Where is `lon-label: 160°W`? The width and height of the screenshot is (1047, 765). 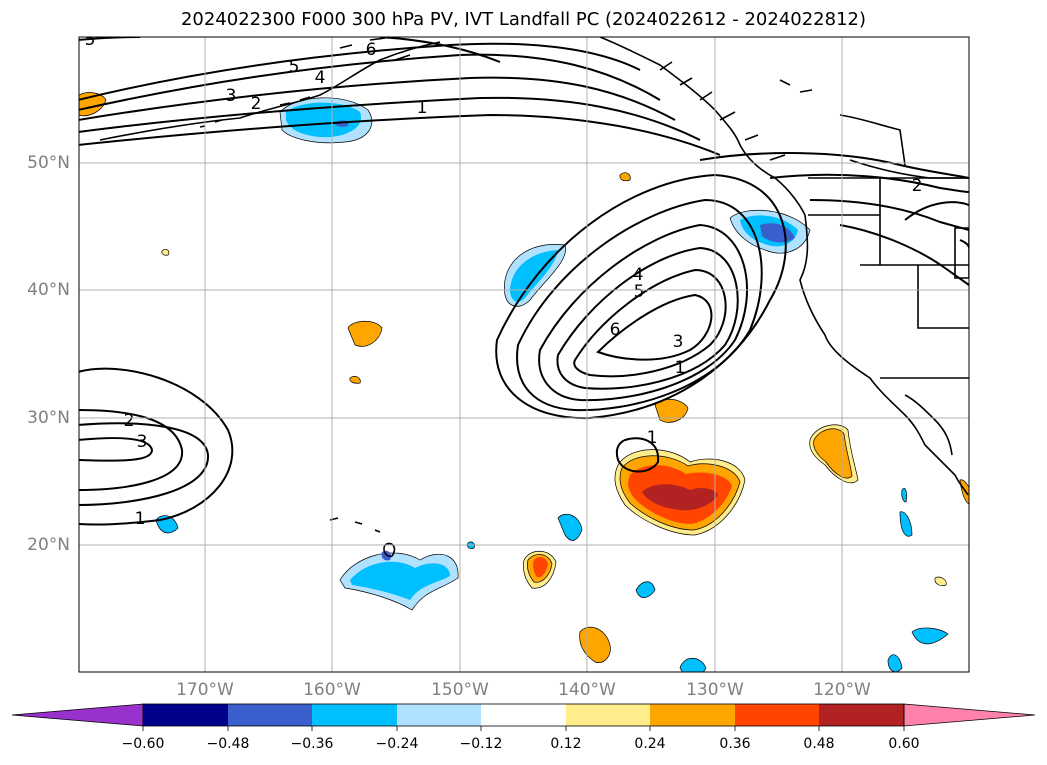 lon-label: 160°W is located at coordinates (332, 690).